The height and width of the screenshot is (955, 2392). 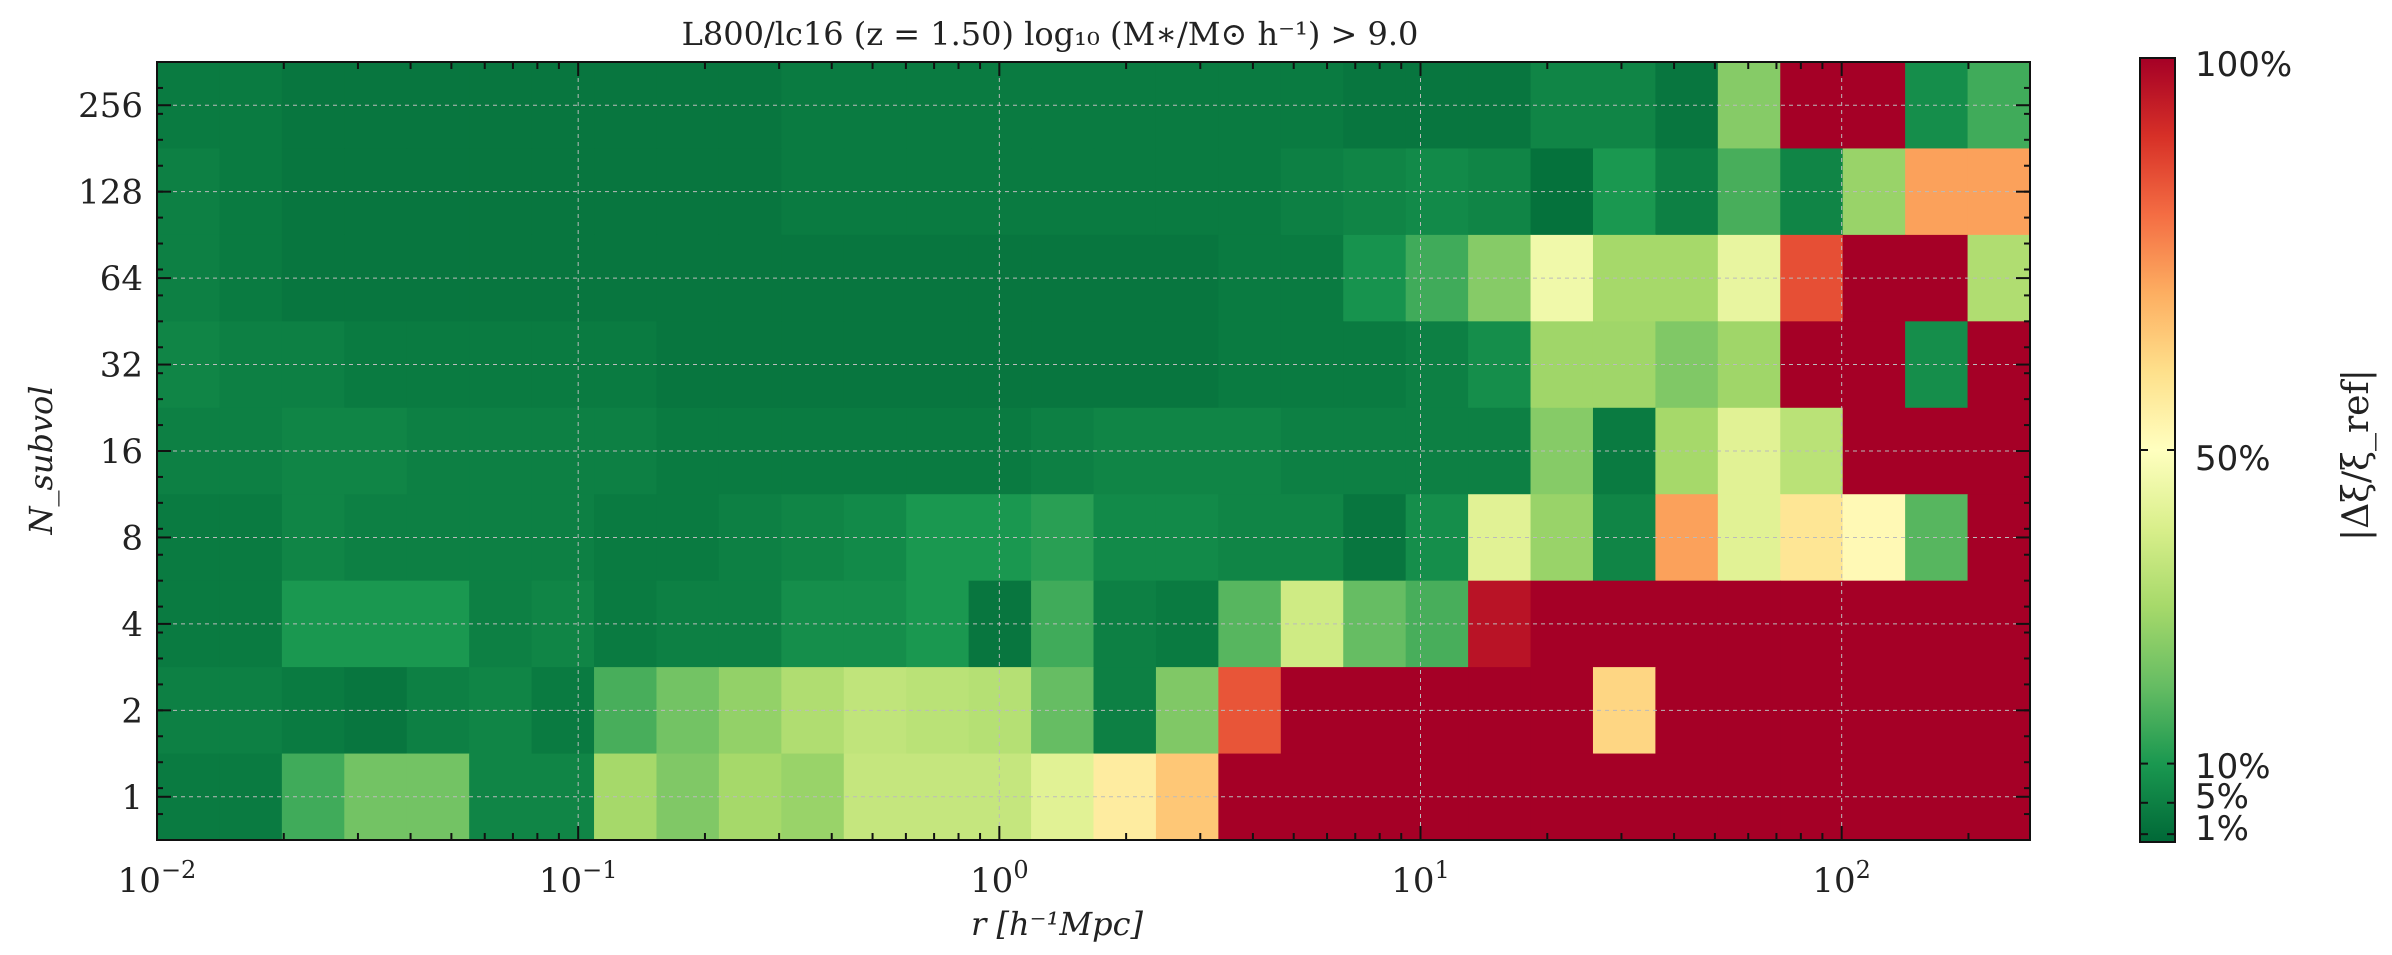 I want to click on colorbar-ticks: 100% 50% 10%5%1%, so click(x=2216, y=447).